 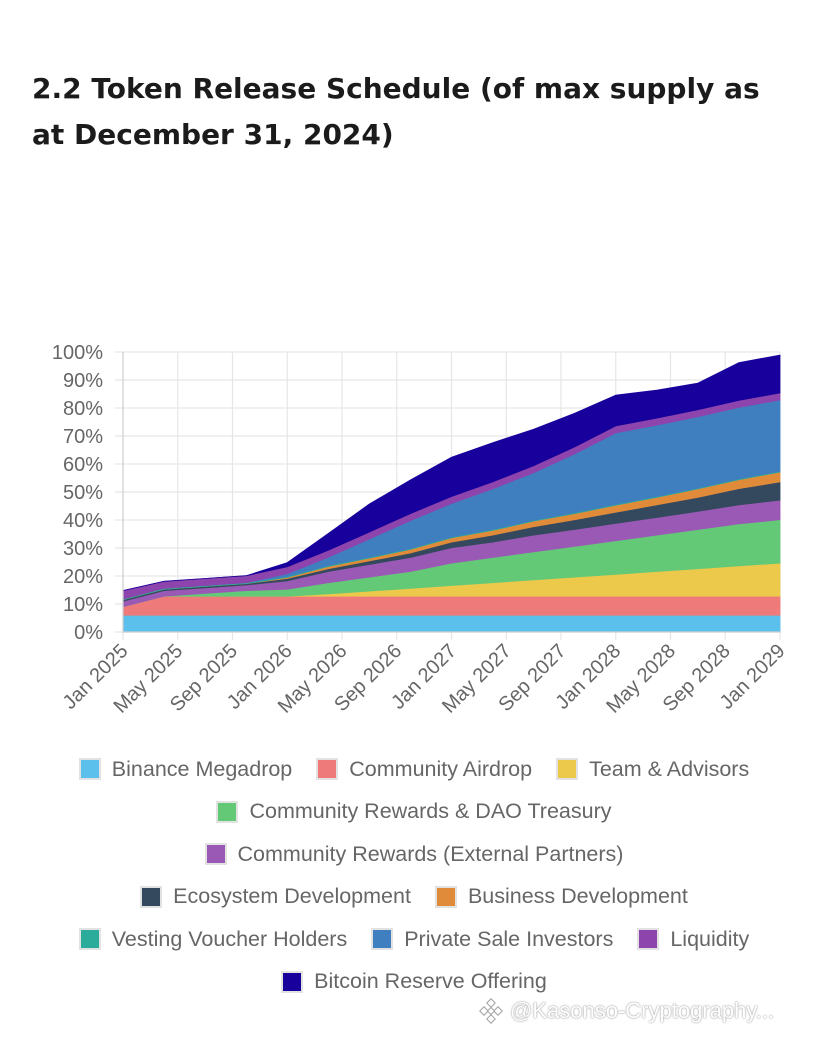 I want to click on legend-row: Community Rewards & DAO Treasury, so click(x=414, y=812).